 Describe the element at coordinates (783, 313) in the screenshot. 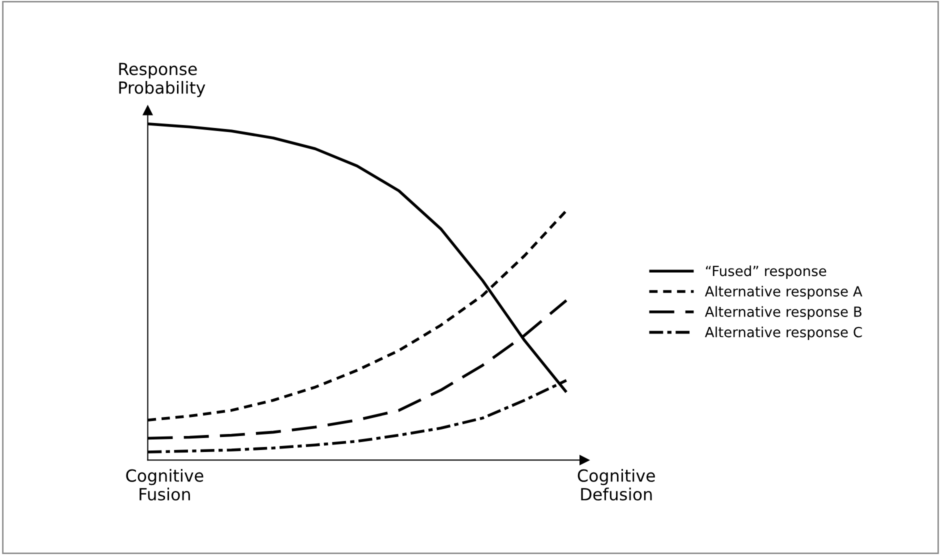

I see `legend-label: Alternative response B` at that location.